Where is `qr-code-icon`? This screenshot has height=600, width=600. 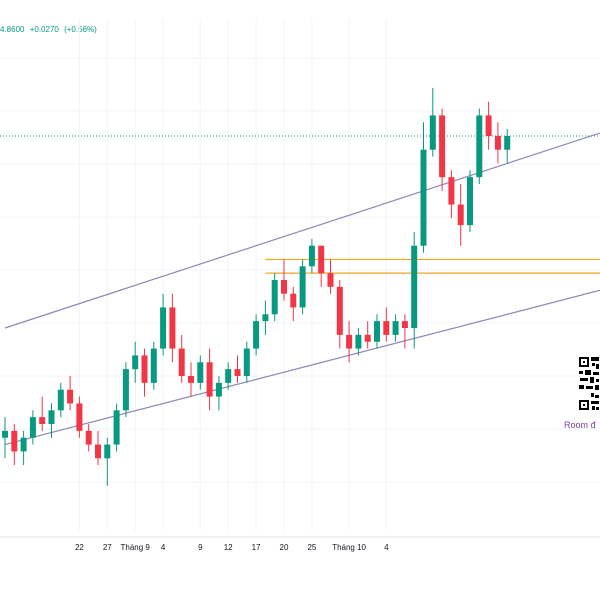
qr-code-icon is located at coordinates (589, 384).